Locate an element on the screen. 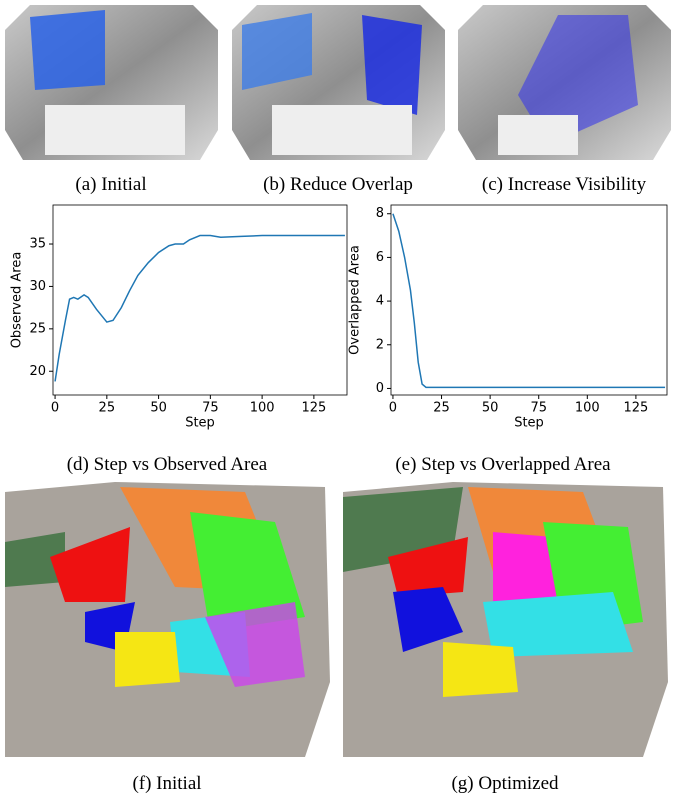 The width and height of the screenshot is (673, 798). y-tick-label: 30 is located at coordinates (37, 286).